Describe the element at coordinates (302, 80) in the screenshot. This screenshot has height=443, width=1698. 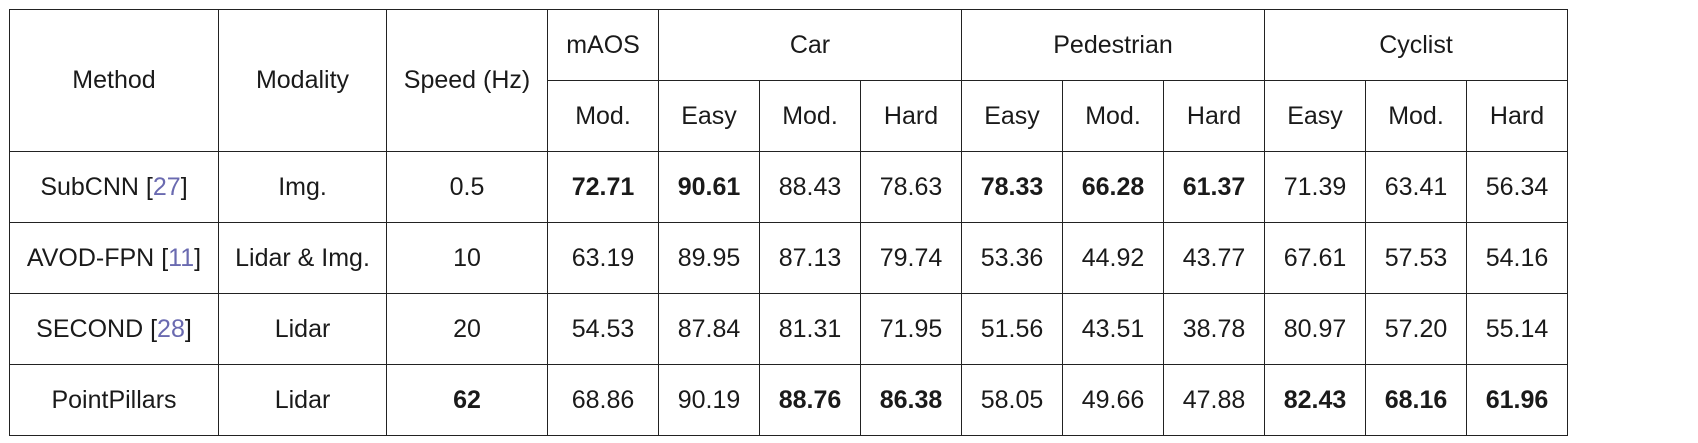
I see `header-modality: Modality` at that location.